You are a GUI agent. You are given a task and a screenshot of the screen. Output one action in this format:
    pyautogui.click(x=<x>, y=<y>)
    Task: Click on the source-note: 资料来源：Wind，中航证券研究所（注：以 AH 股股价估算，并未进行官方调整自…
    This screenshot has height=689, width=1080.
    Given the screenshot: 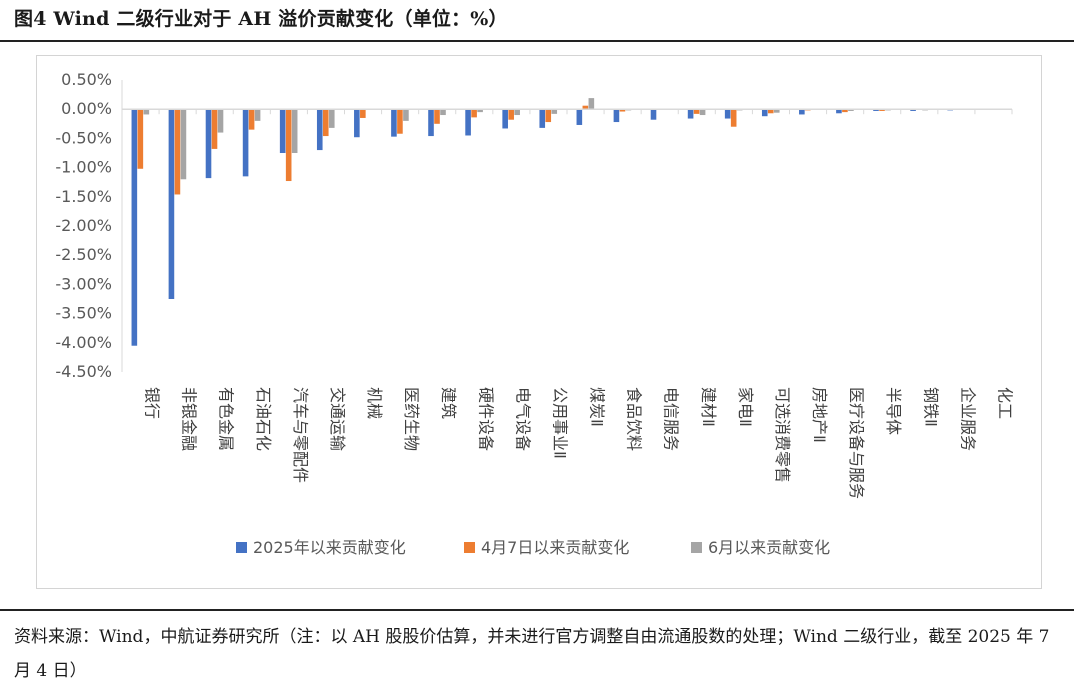 What is the action you would take?
    pyautogui.click(x=532, y=654)
    